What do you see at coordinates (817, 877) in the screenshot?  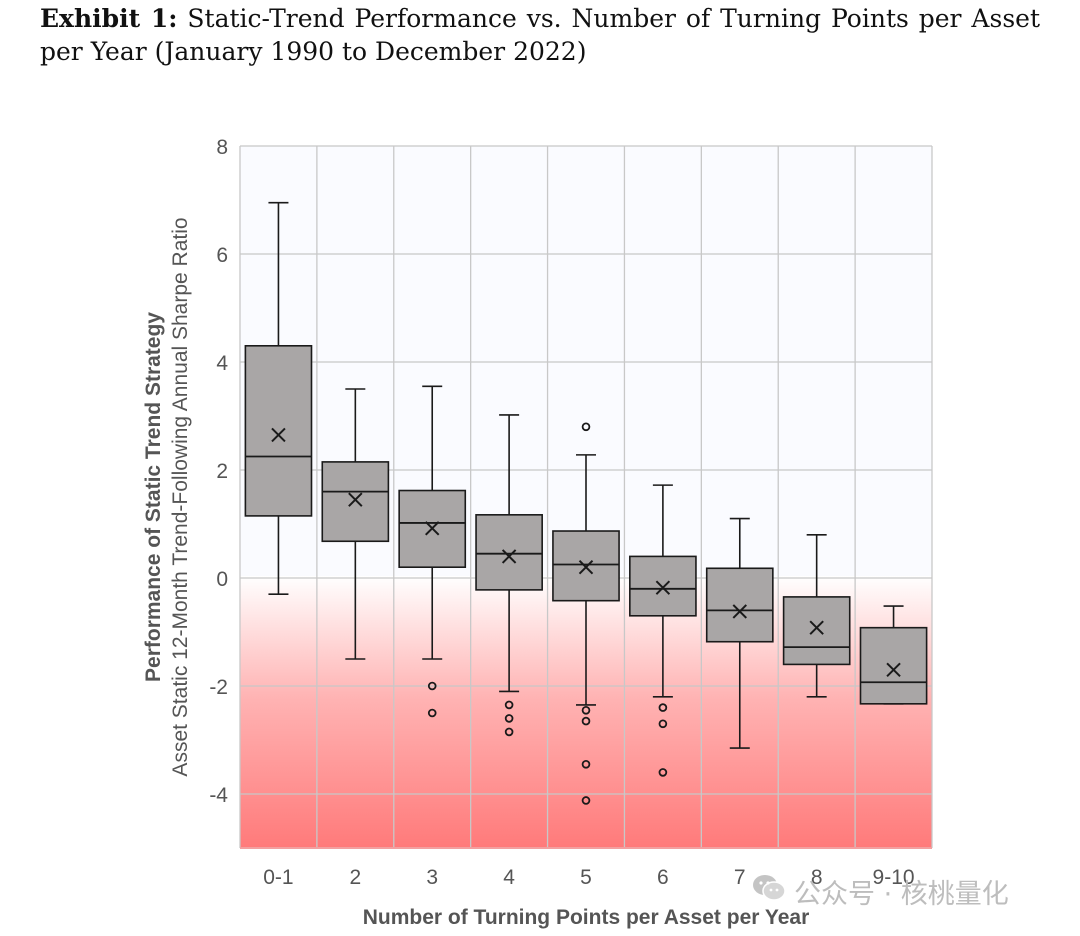 I see `x-tick-label: 8` at bounding box center [817, 877].